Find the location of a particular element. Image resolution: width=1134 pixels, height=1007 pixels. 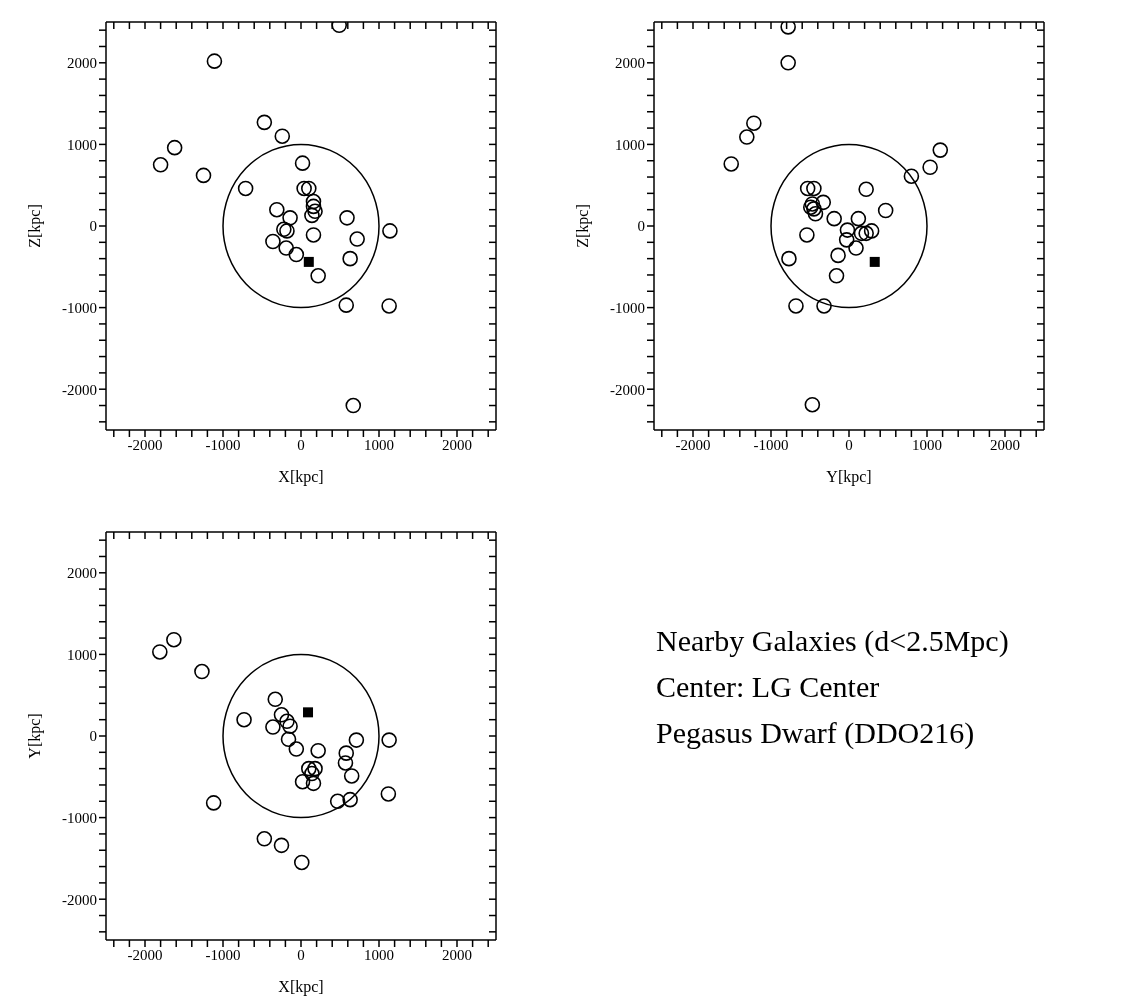

text: Pegasus Dwarf (DDO216) is located at coordinates (816, 733).